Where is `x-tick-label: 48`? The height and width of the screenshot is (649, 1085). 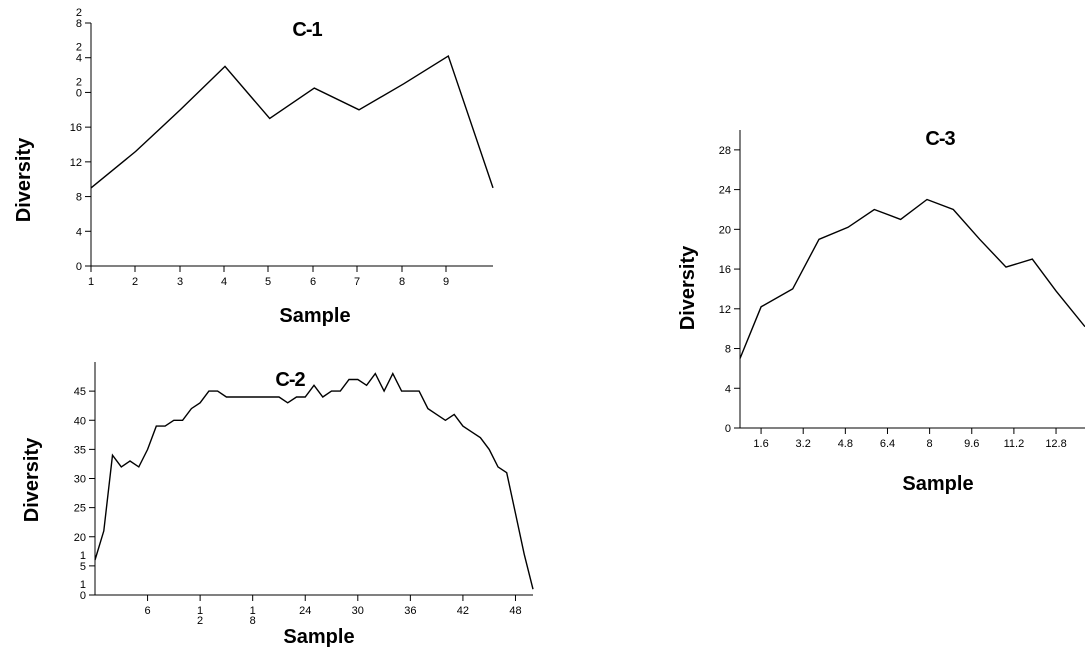 x-tick-label: 48 is located at coordinates (515, 611).